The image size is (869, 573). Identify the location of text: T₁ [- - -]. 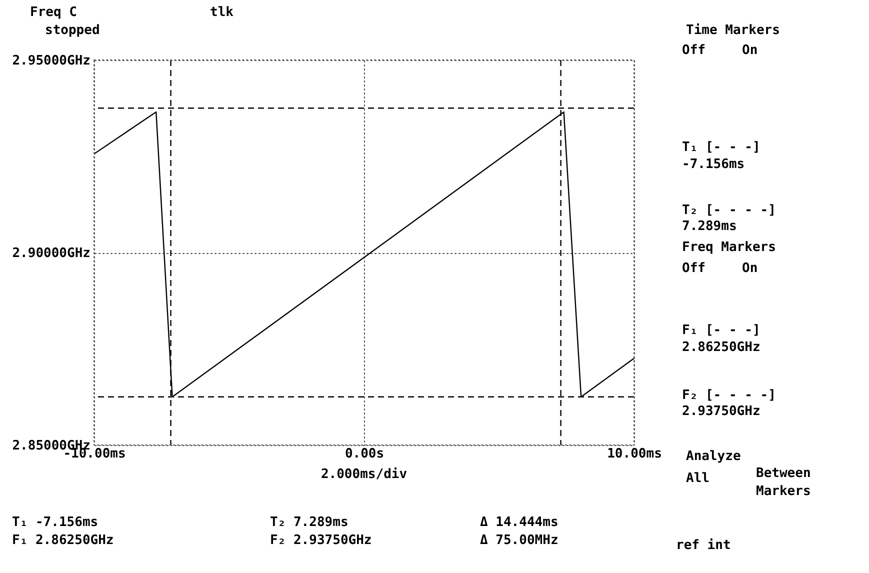
(721, 147).